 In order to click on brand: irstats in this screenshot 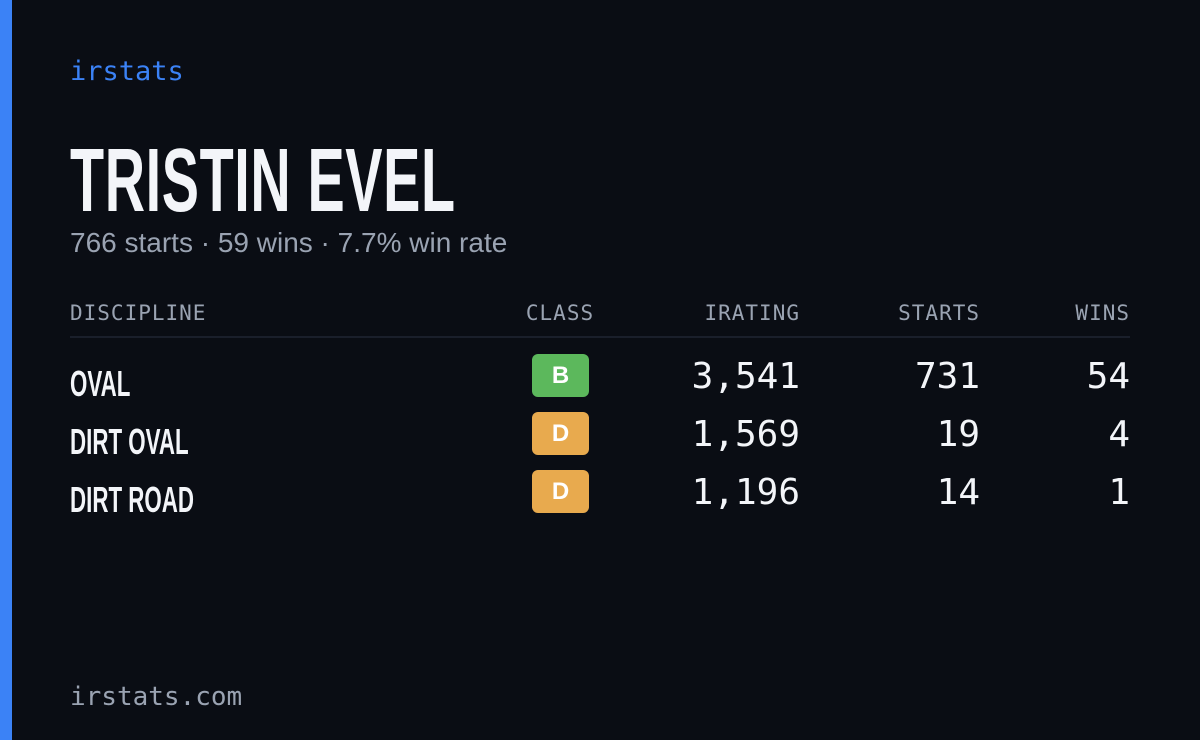, I will do `click(127, 71)`.